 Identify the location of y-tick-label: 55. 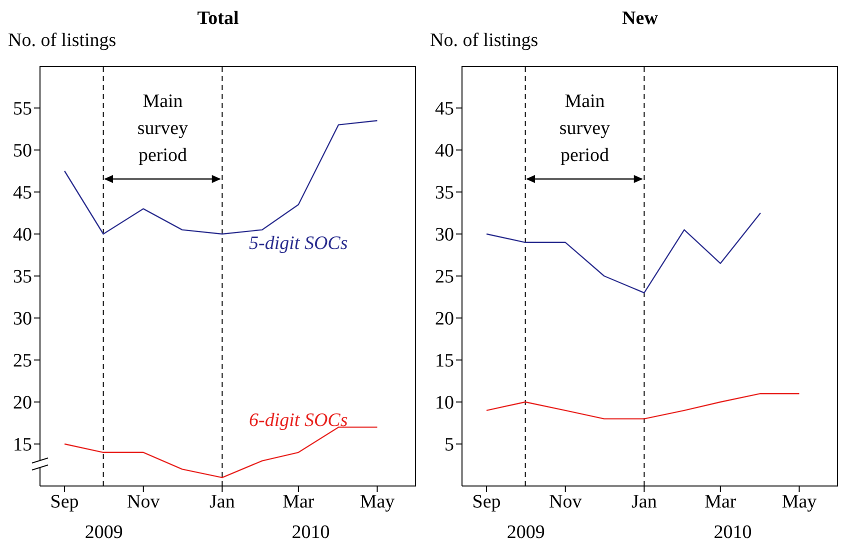
(22, 109).